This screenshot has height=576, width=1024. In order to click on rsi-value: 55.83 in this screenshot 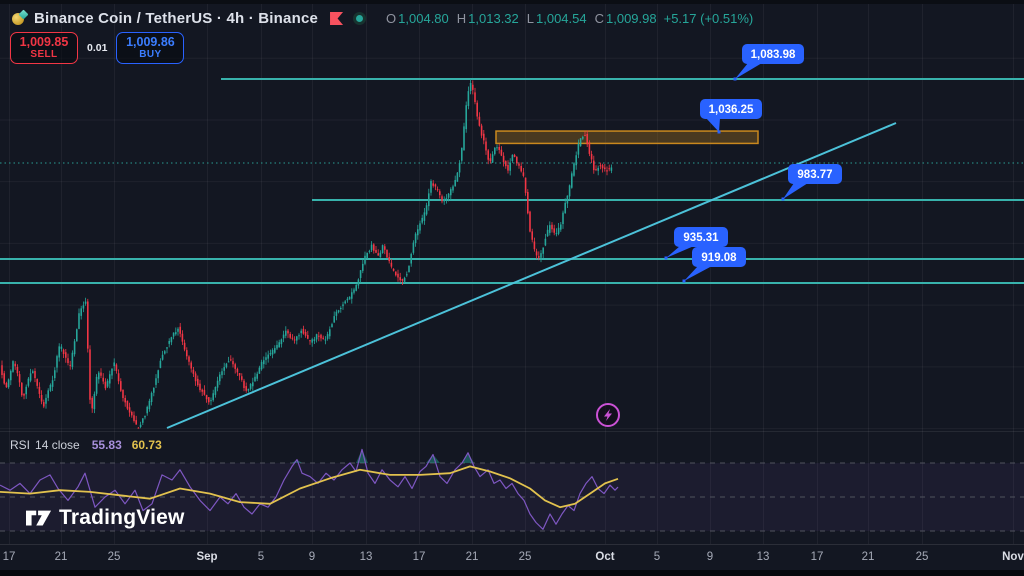, I will do `click(106, 445)`.